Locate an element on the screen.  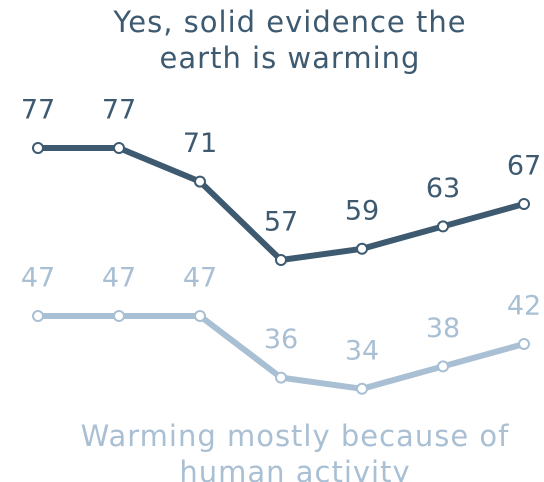
data-label: 71 is located at coordinates (200, 143).